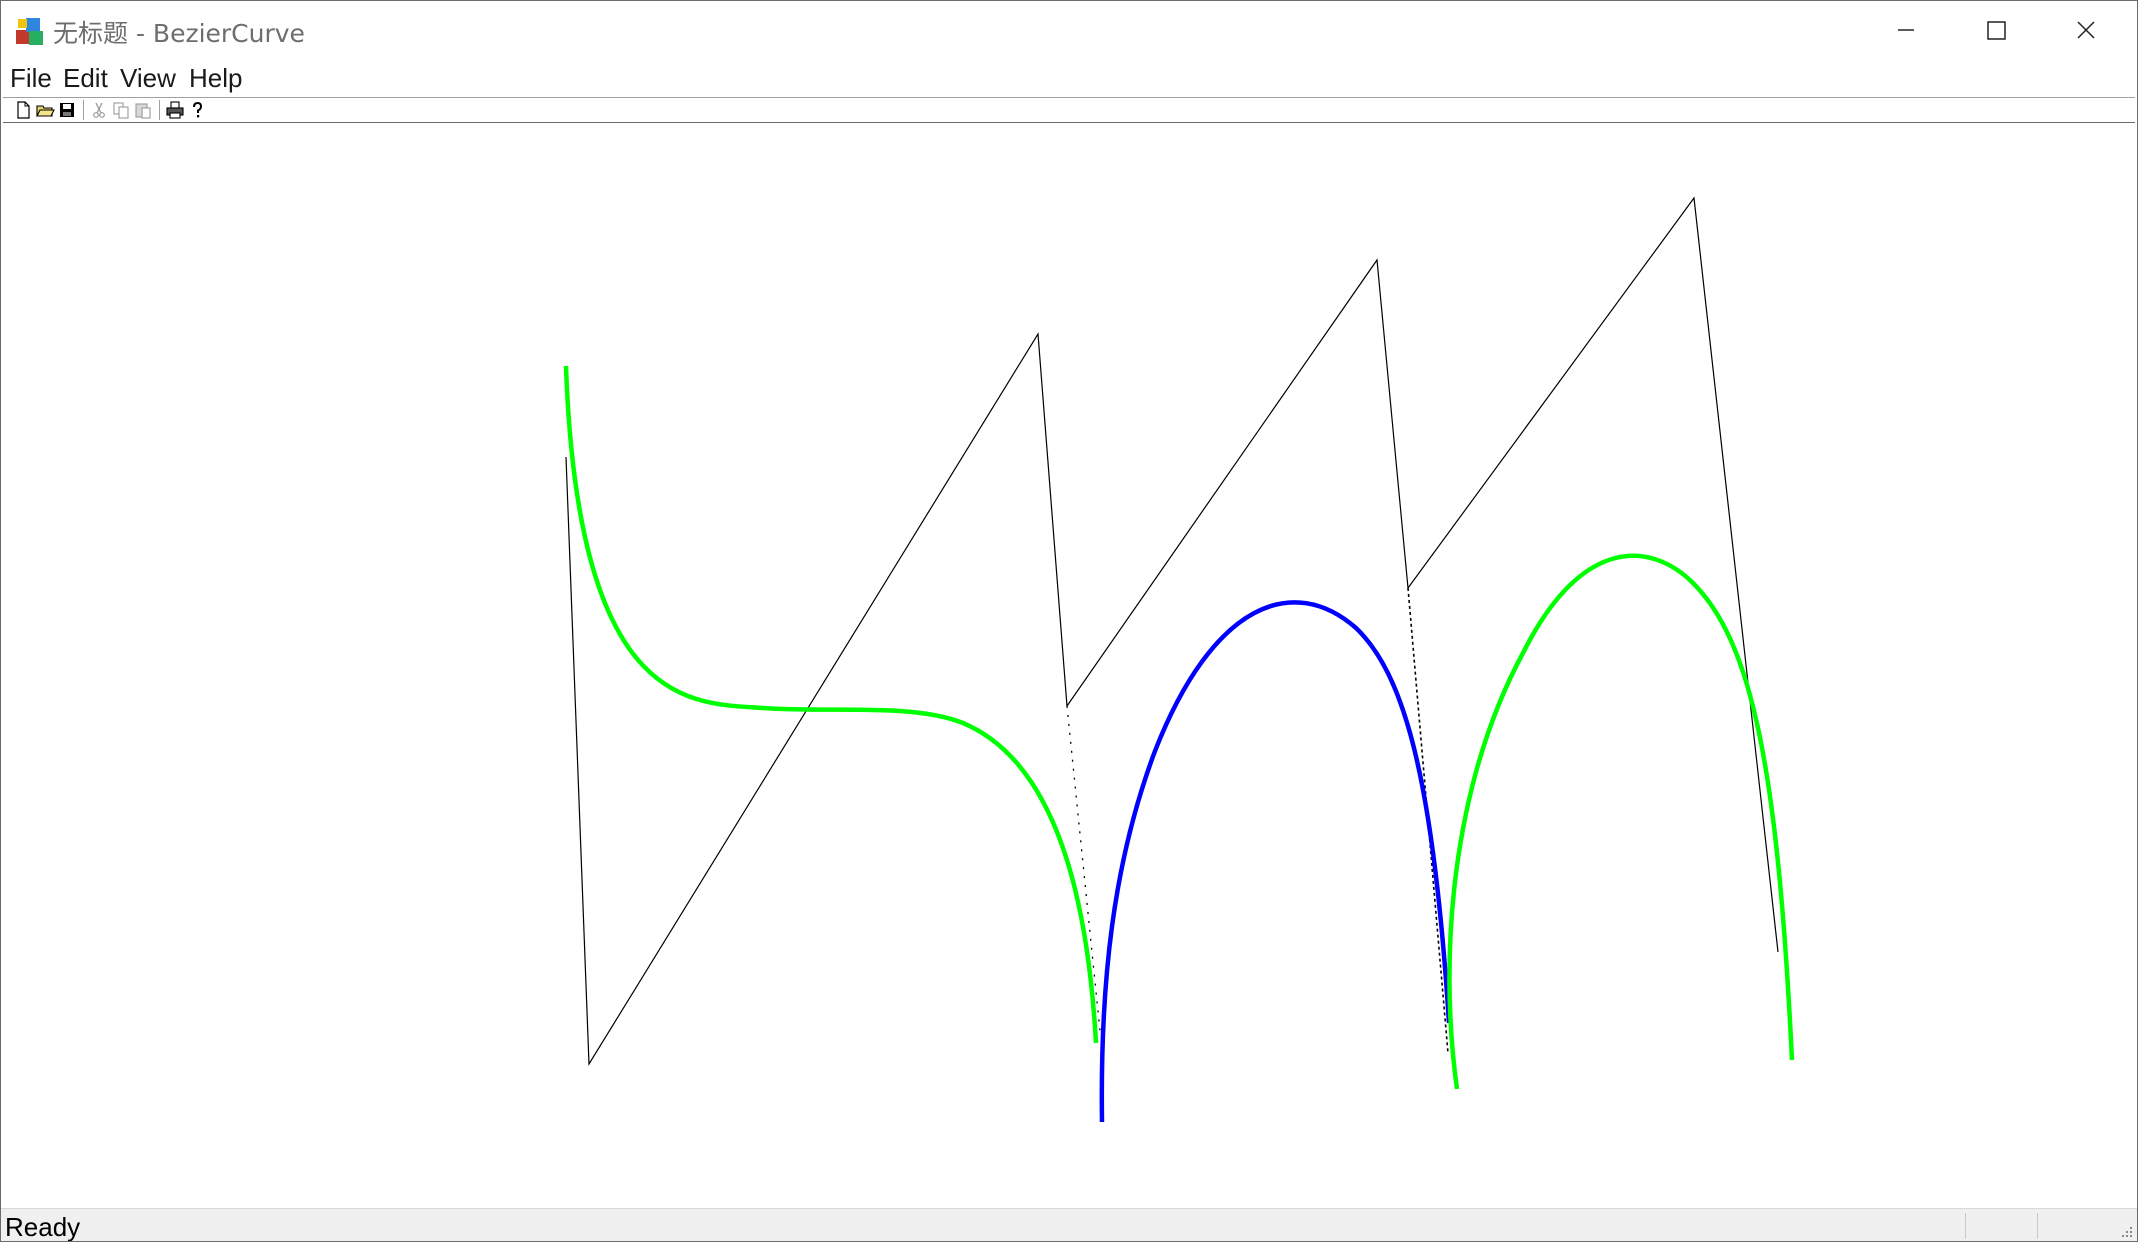 The width and height of the screenshot is (2138, 1242). What do you see at coordinates (1069, 78) in the screenshot?
I see `menu-bar: File Edit View Help` at bounding box center [1069, 78].